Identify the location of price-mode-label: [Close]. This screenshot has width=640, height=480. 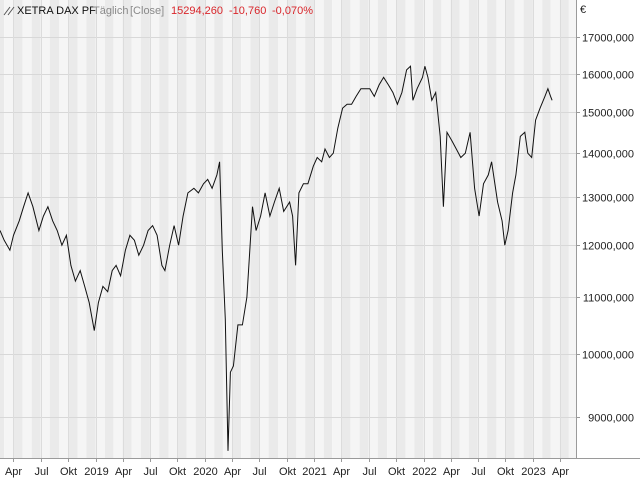
(147, 11).